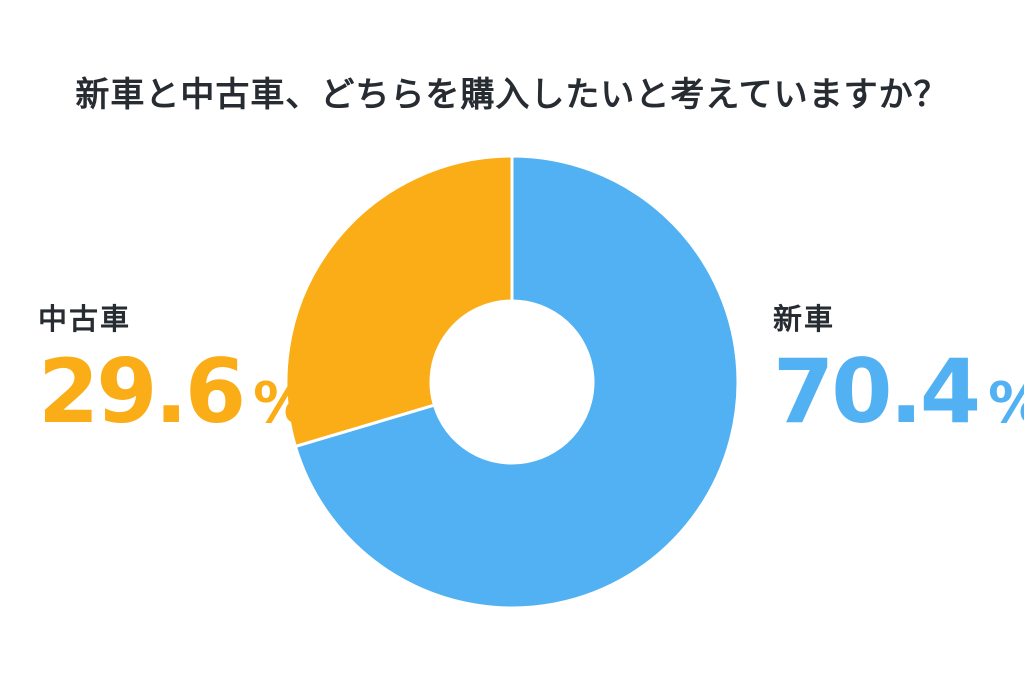 The image size is (1024, 695). What do you see at coordinates (512, 94) in the screenshot?
I see `chart-title: 新車と中古車、どちらを購入したいと考えていますか？` at bounding box center [512, 94].